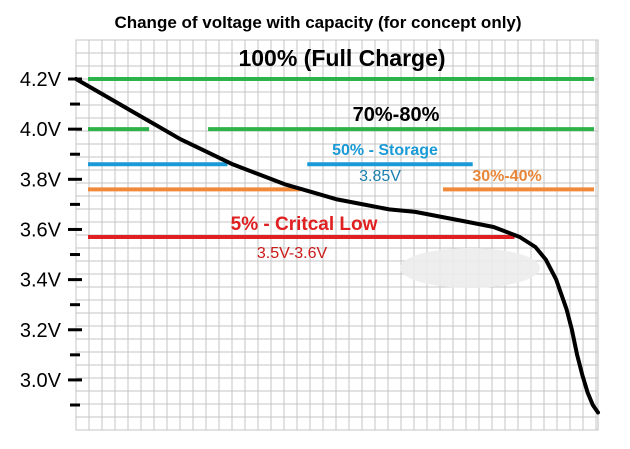 This screenshot has height=449, width=630. I want to click on y-tick-label: 3.6V, so click(41, 230).